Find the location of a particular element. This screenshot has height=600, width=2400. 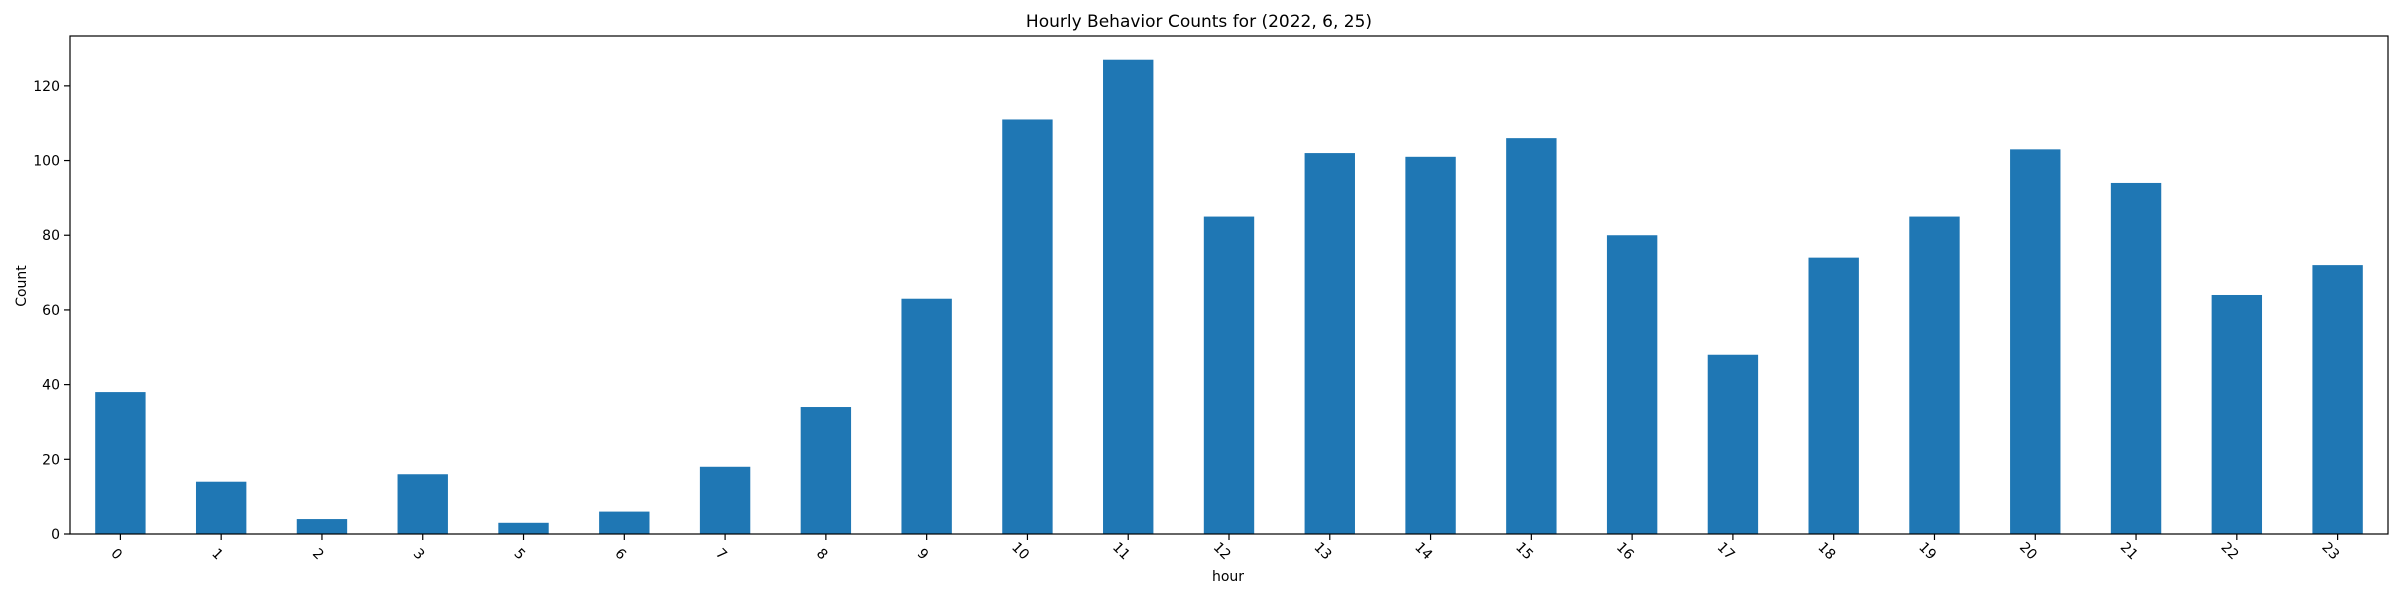

x-tick-label: 17 is located at coordinates (1726, 551).